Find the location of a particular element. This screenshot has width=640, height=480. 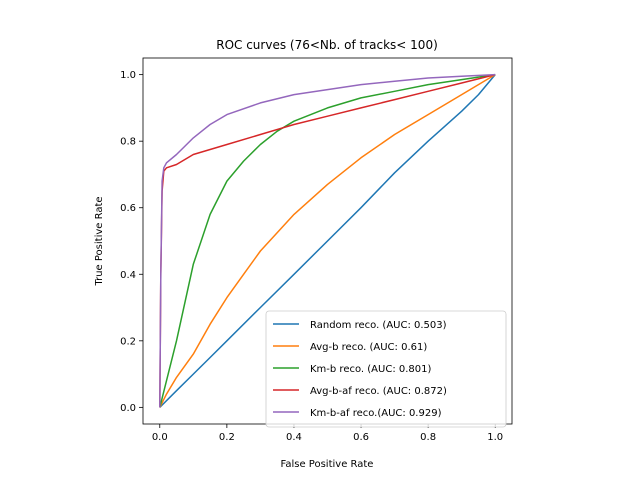

legend-label-1: Avg-b reco. (AUC: 0.61) is located at coordinates (368, 347).